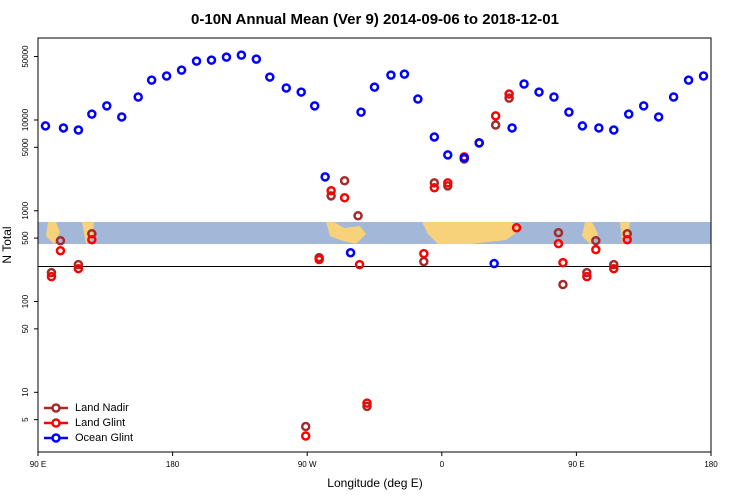 This screenshot has height=500, width=750. I want to click on land, so click(338, 233).